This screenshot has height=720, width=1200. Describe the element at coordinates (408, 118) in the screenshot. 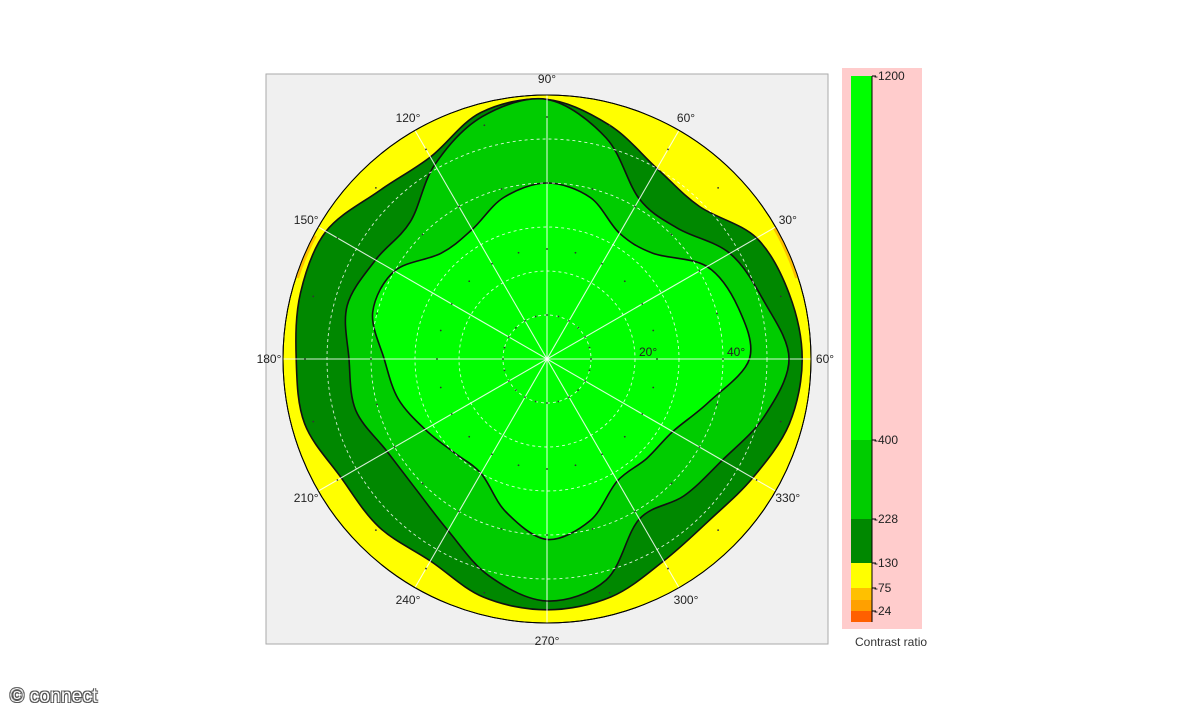

I see `angle-label: 120°` at that location.